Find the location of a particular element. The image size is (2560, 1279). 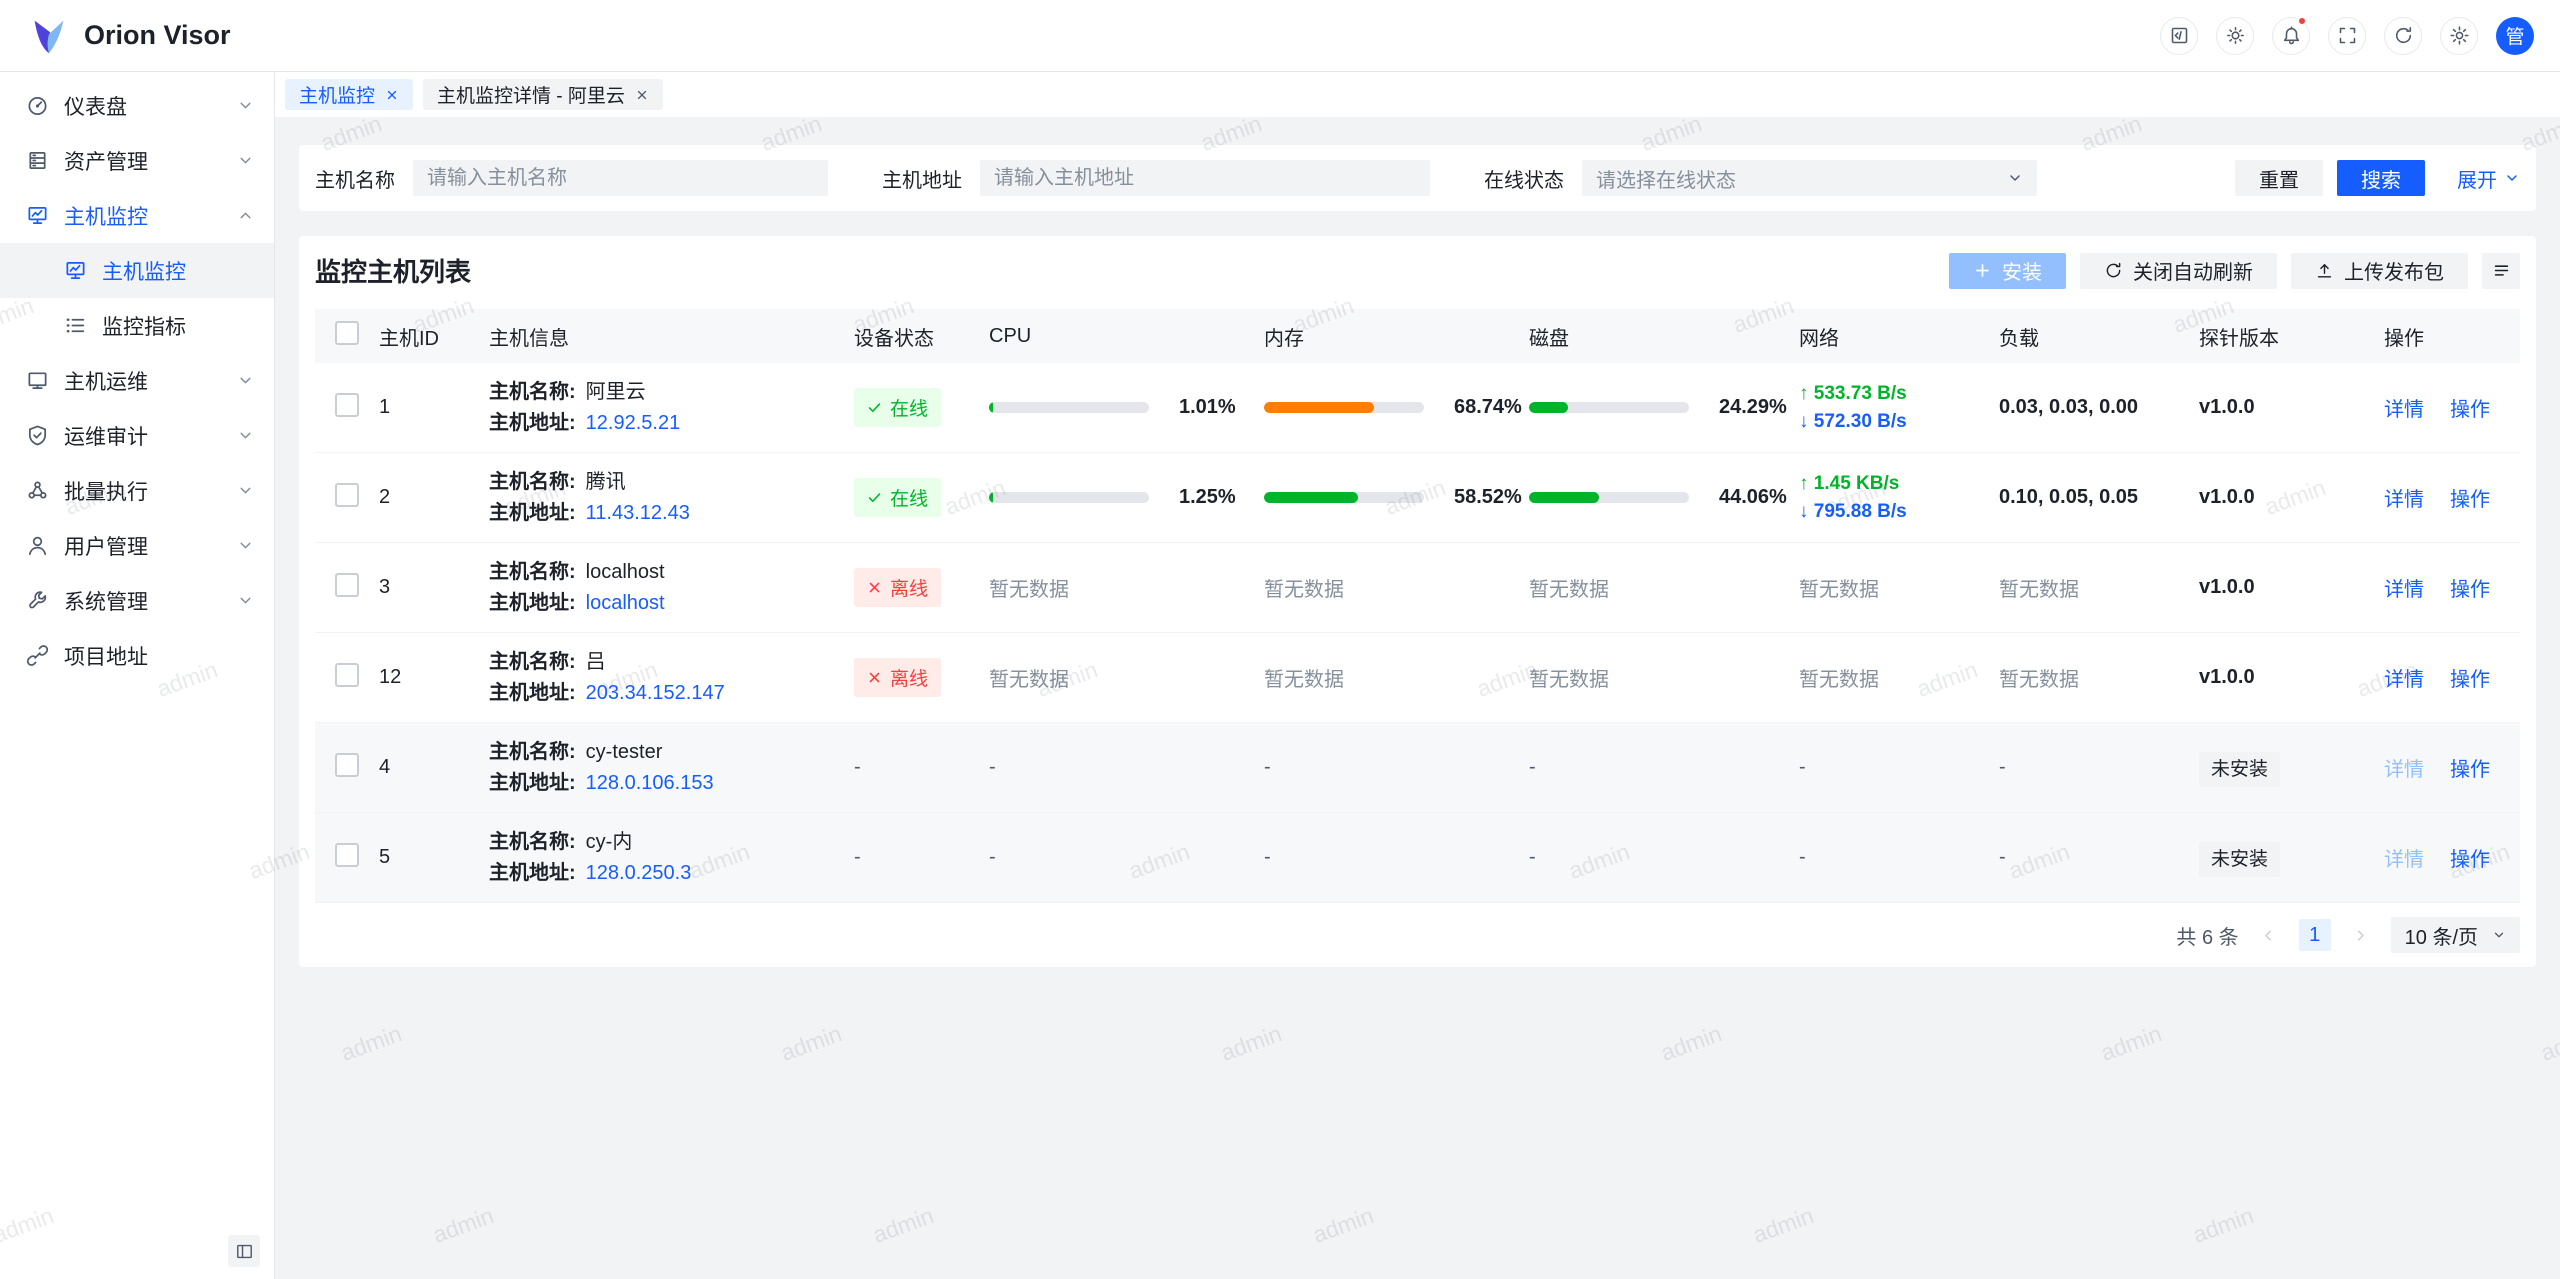

page-1-button: 1 is located at coordinates (2314, 935).